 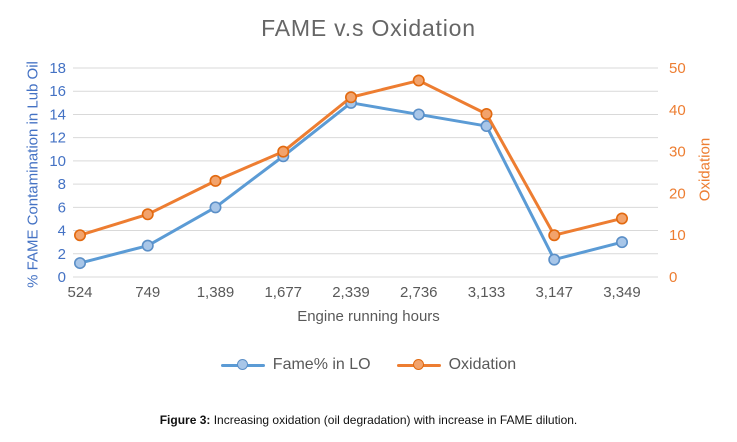 What do you see at coordinates (677, 193) in the screenshot?
I see `right-axis-tick-label: 20` at bounding box center [677, 193].